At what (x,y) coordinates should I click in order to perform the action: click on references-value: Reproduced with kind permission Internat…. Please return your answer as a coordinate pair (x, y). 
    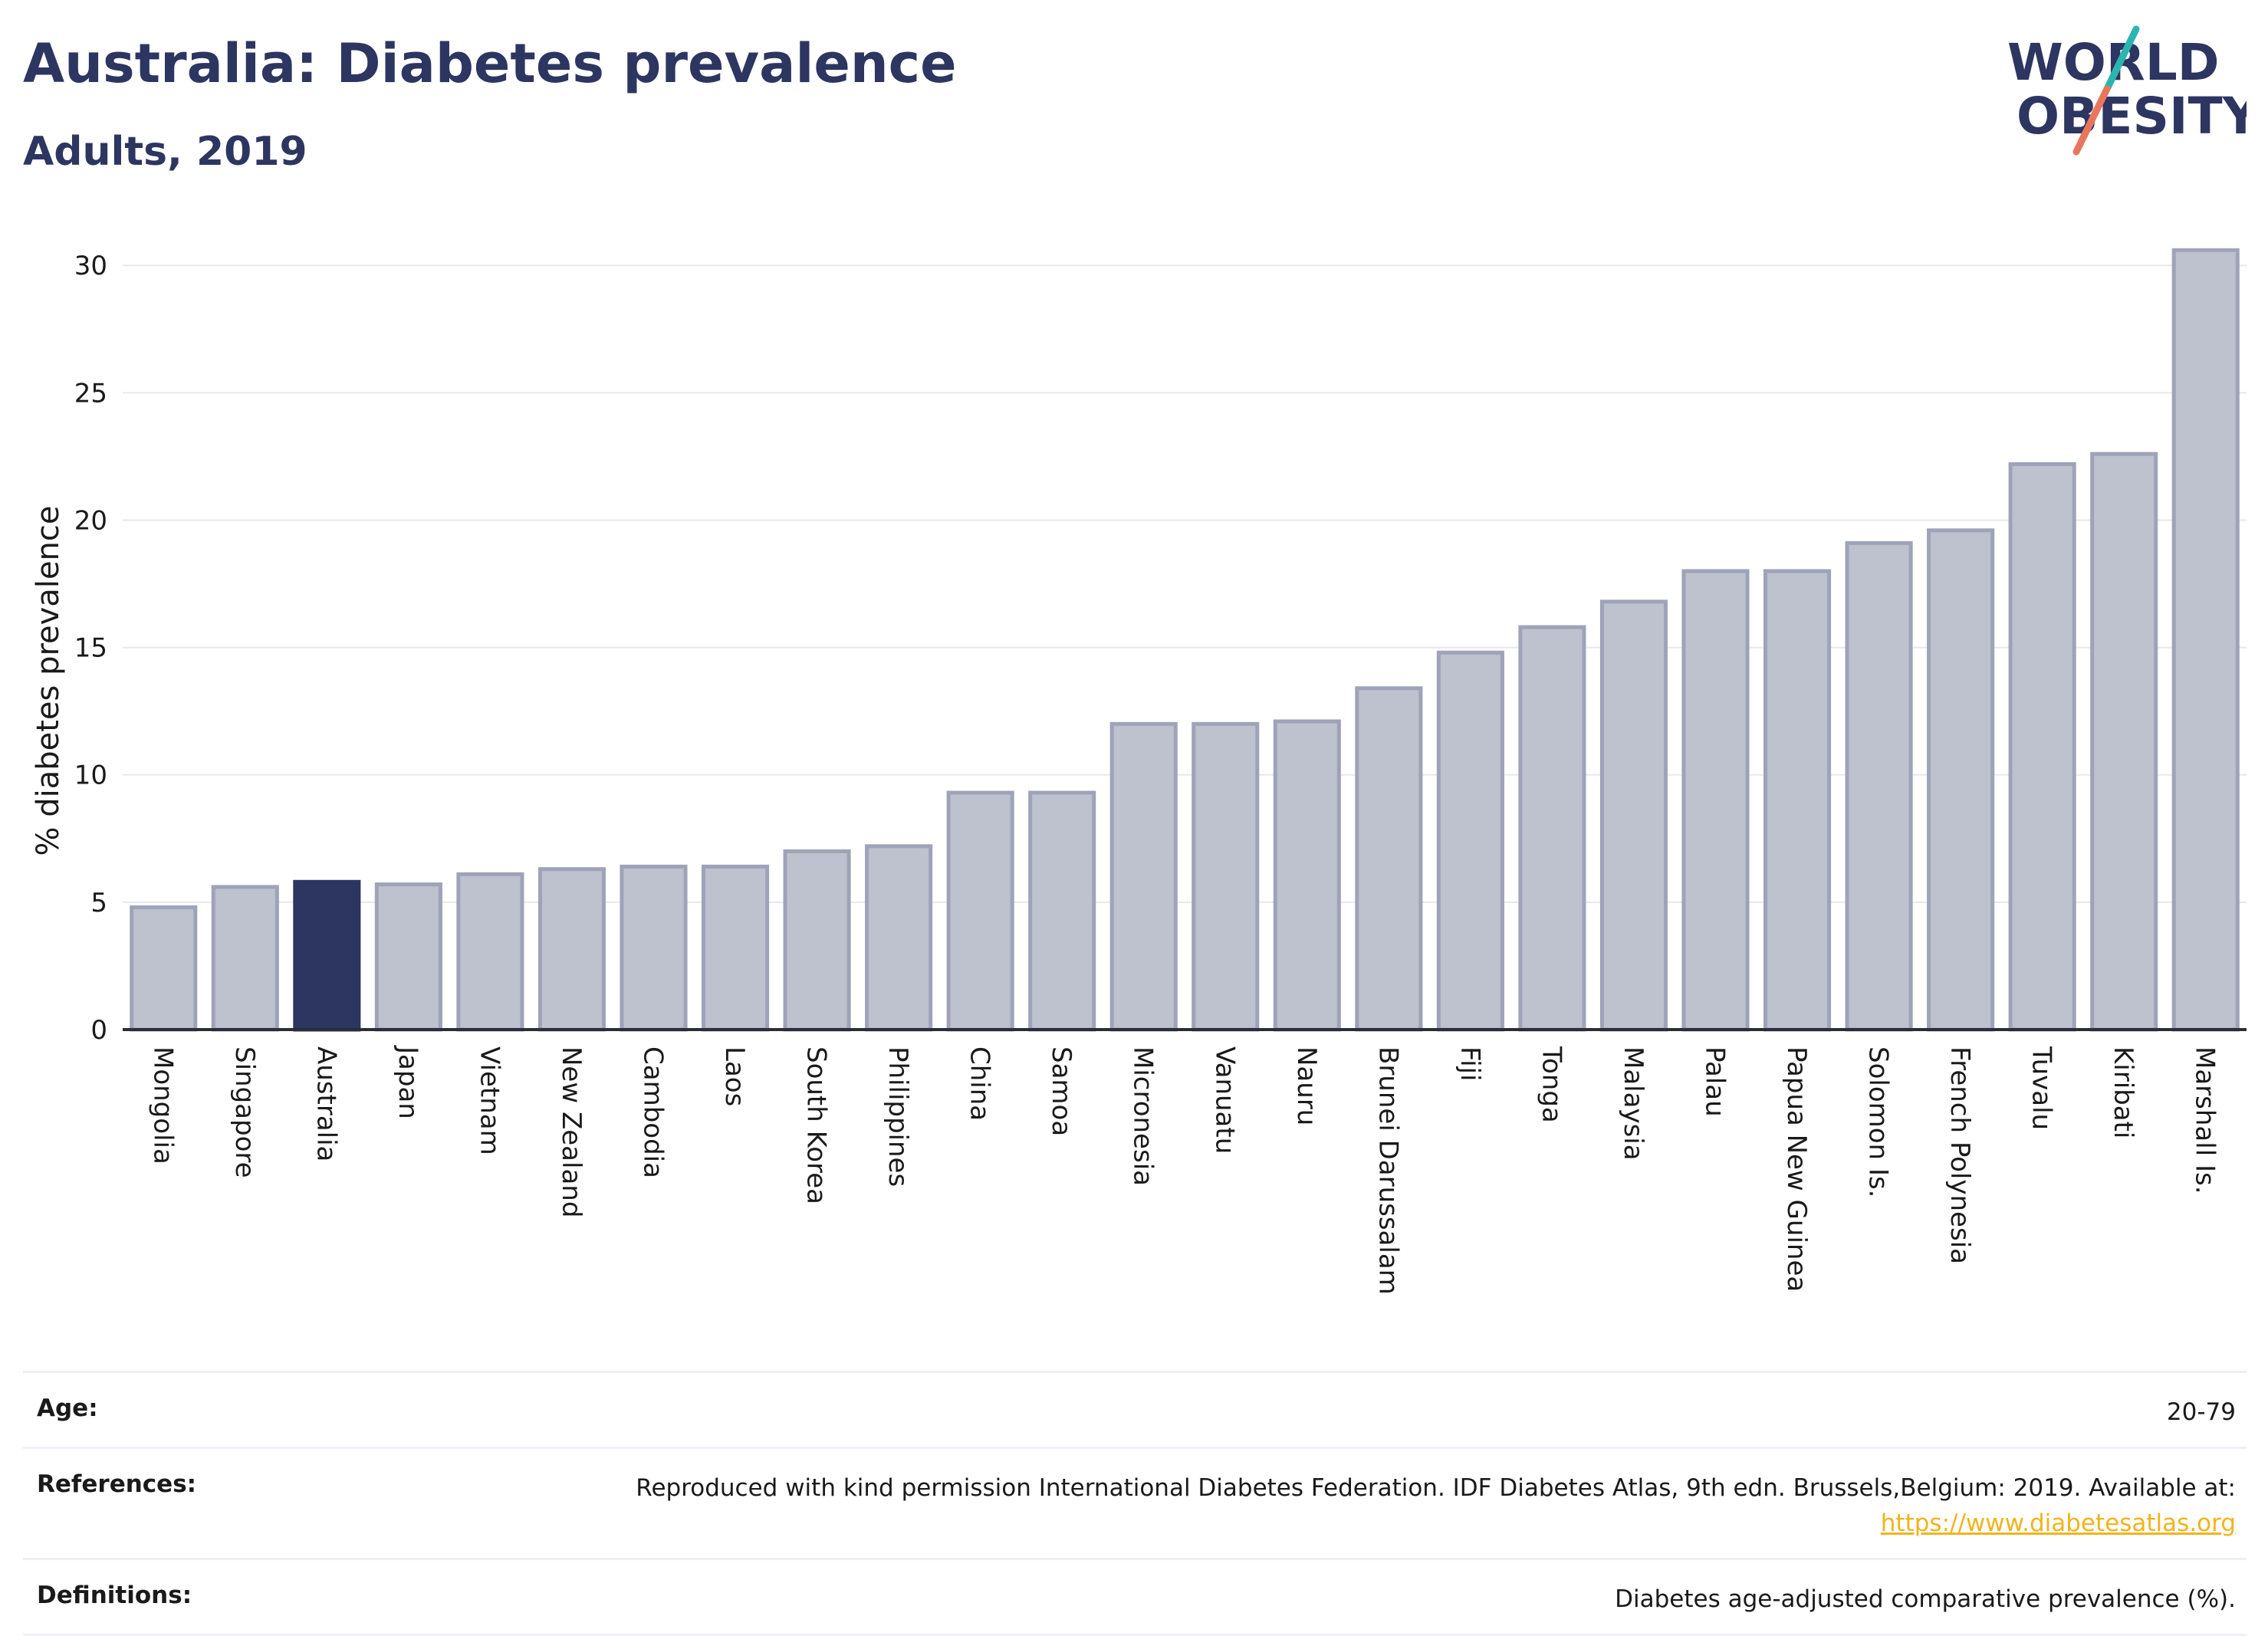
    Looking at the image, I should click on (1436, 1505).